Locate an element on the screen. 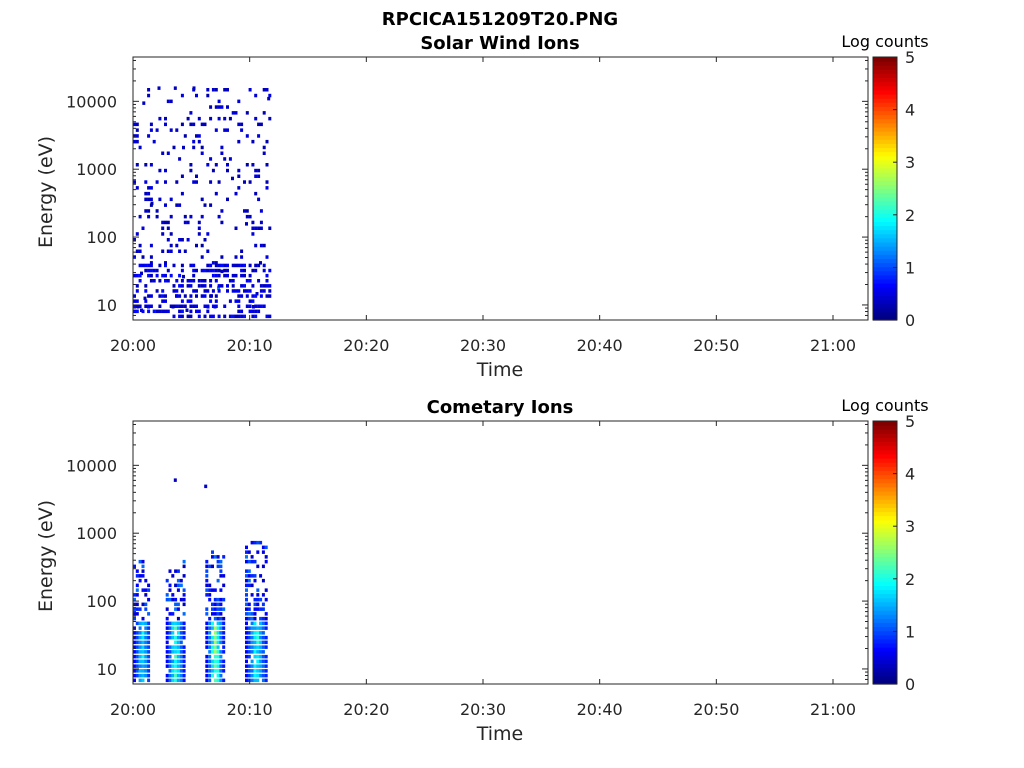 This screenshot has width=1024, height=768. x-tick-label: 20:40 is located at coordinates (600, 345).